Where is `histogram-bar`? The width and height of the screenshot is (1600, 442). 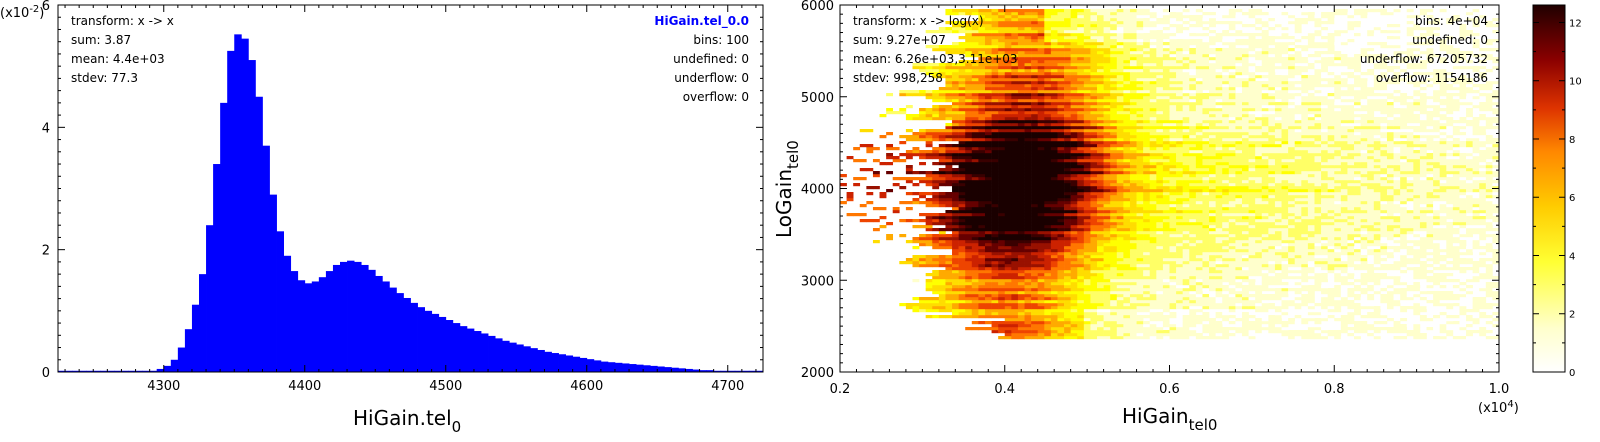
histogram-bar is located at coordinates (308, 327).